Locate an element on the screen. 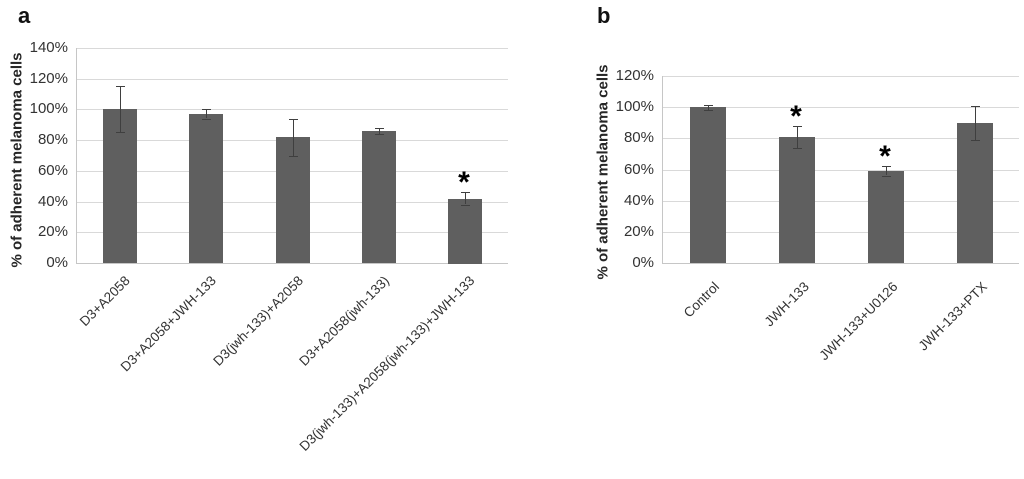 Image resolution: width=1024 pixels, height=479 pixels. panel-a-letter: a is located at coordinates (24, 15).